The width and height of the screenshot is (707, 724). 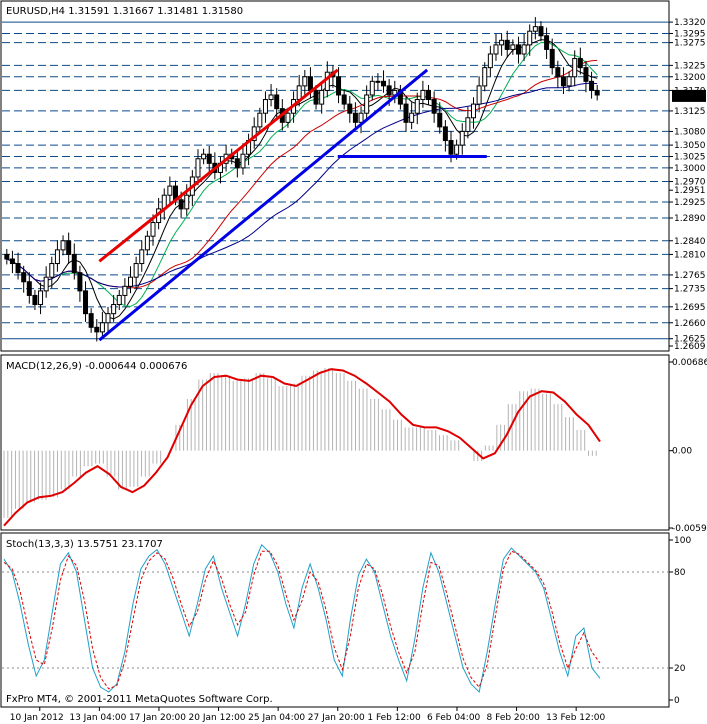 I want to click on price-tick-label: 1.3000, so click(x=690, y=169).